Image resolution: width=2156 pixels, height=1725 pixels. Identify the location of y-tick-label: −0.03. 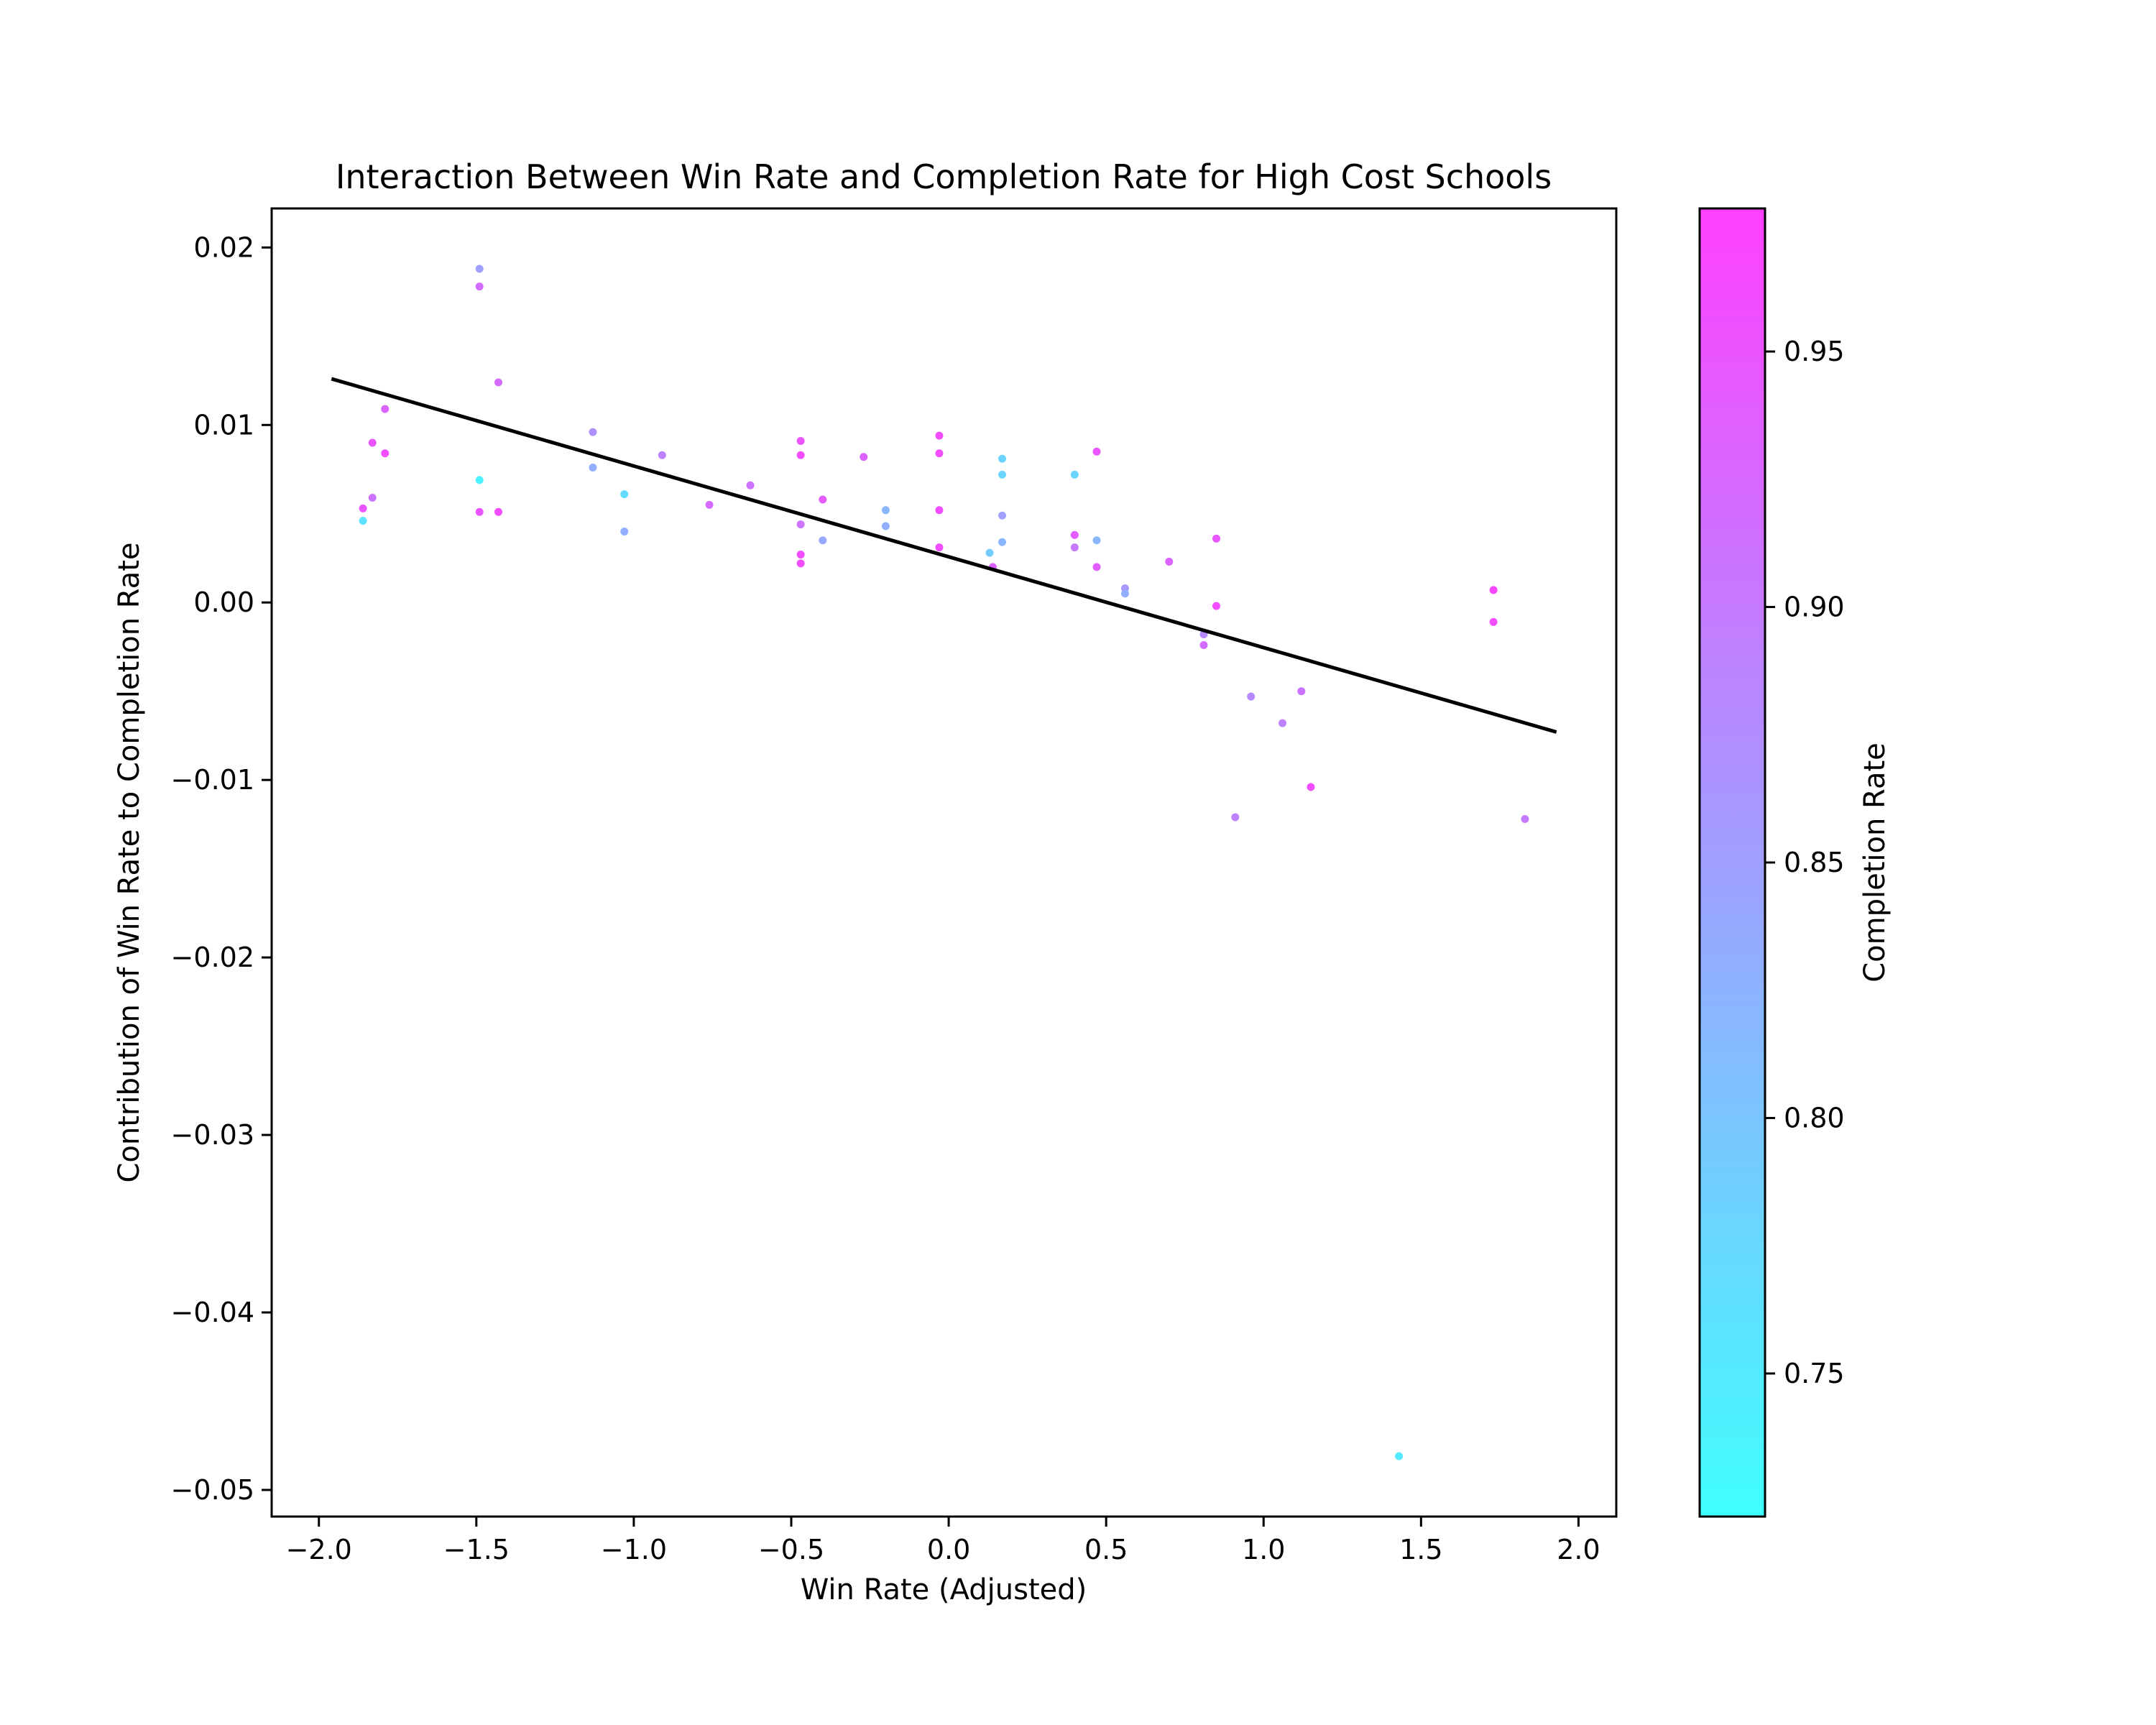
(213, 1135).